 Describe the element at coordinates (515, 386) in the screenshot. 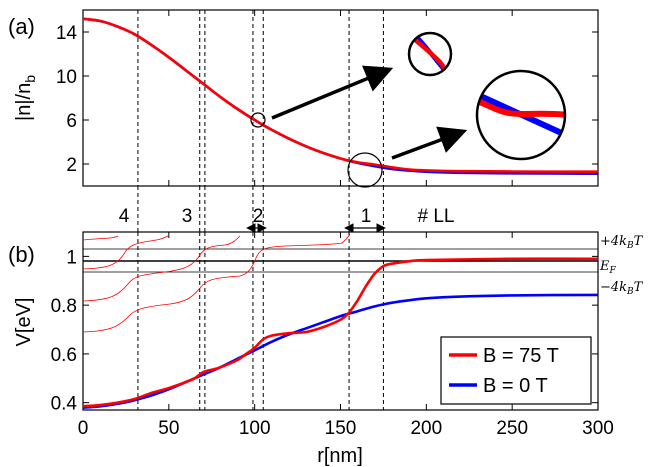

I see `legend-label-b0: B = 0 T` at that location.